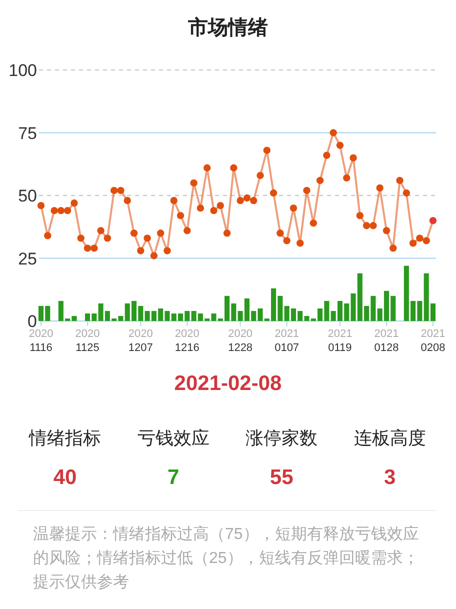  Describe the element at coordinates (228, 384) in the screenshot. I see `text: 2021-02-08` at that location.